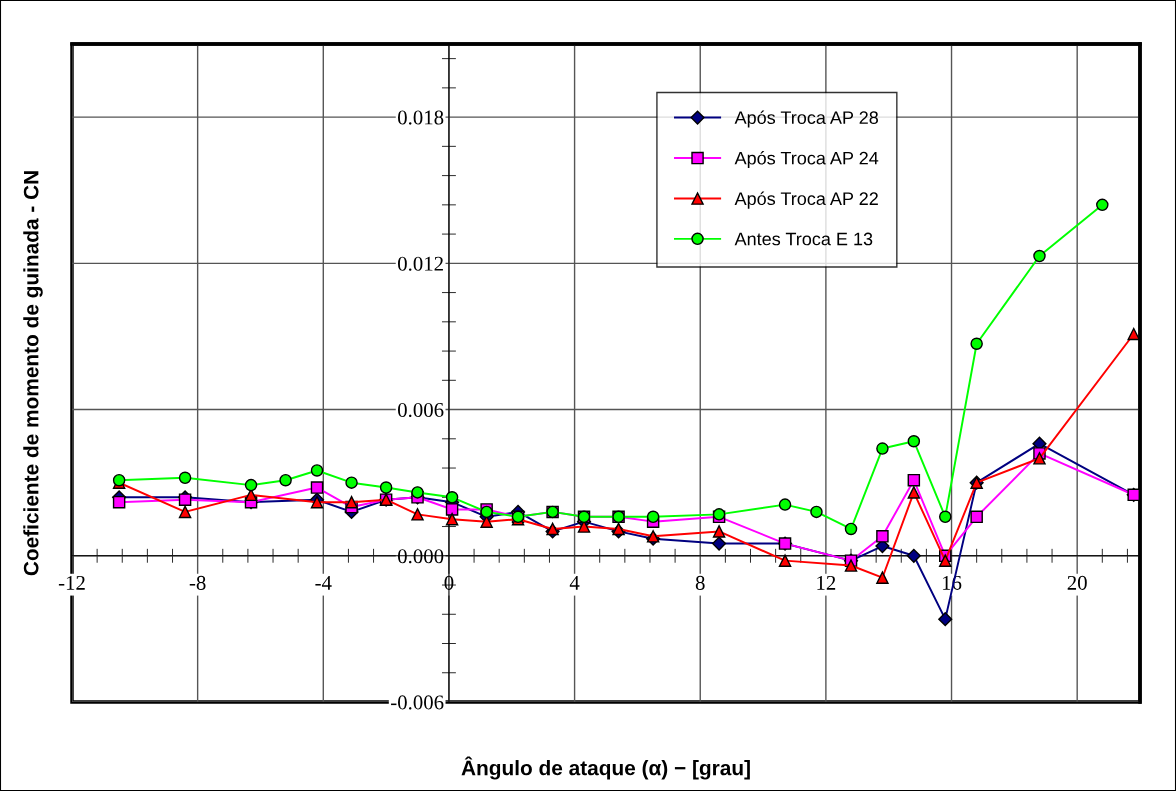 The width and height of the screenshot is (1176, 791). I want to click on x-tick-label: 20, so click(1077, 582).